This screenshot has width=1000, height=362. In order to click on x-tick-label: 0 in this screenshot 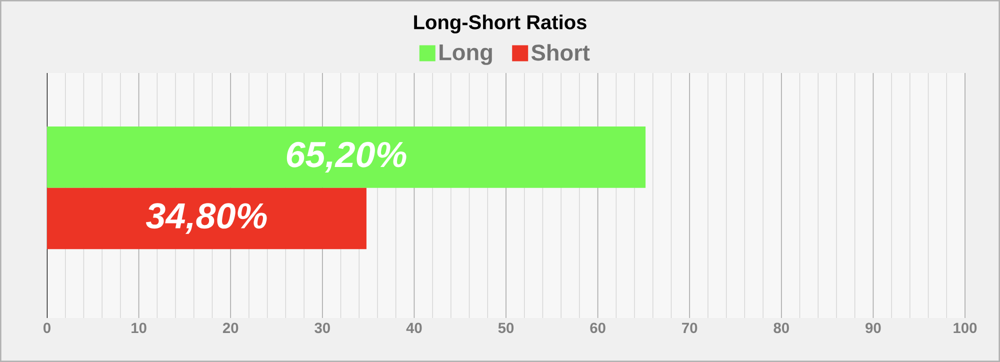, I will do `click(47, 328)`.